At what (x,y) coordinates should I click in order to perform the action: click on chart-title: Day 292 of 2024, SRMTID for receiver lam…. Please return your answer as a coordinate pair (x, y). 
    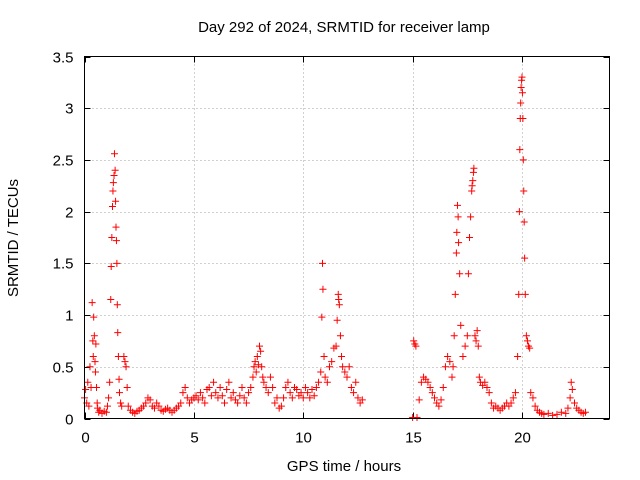
    Looking at the image, I should click on (344, 27).